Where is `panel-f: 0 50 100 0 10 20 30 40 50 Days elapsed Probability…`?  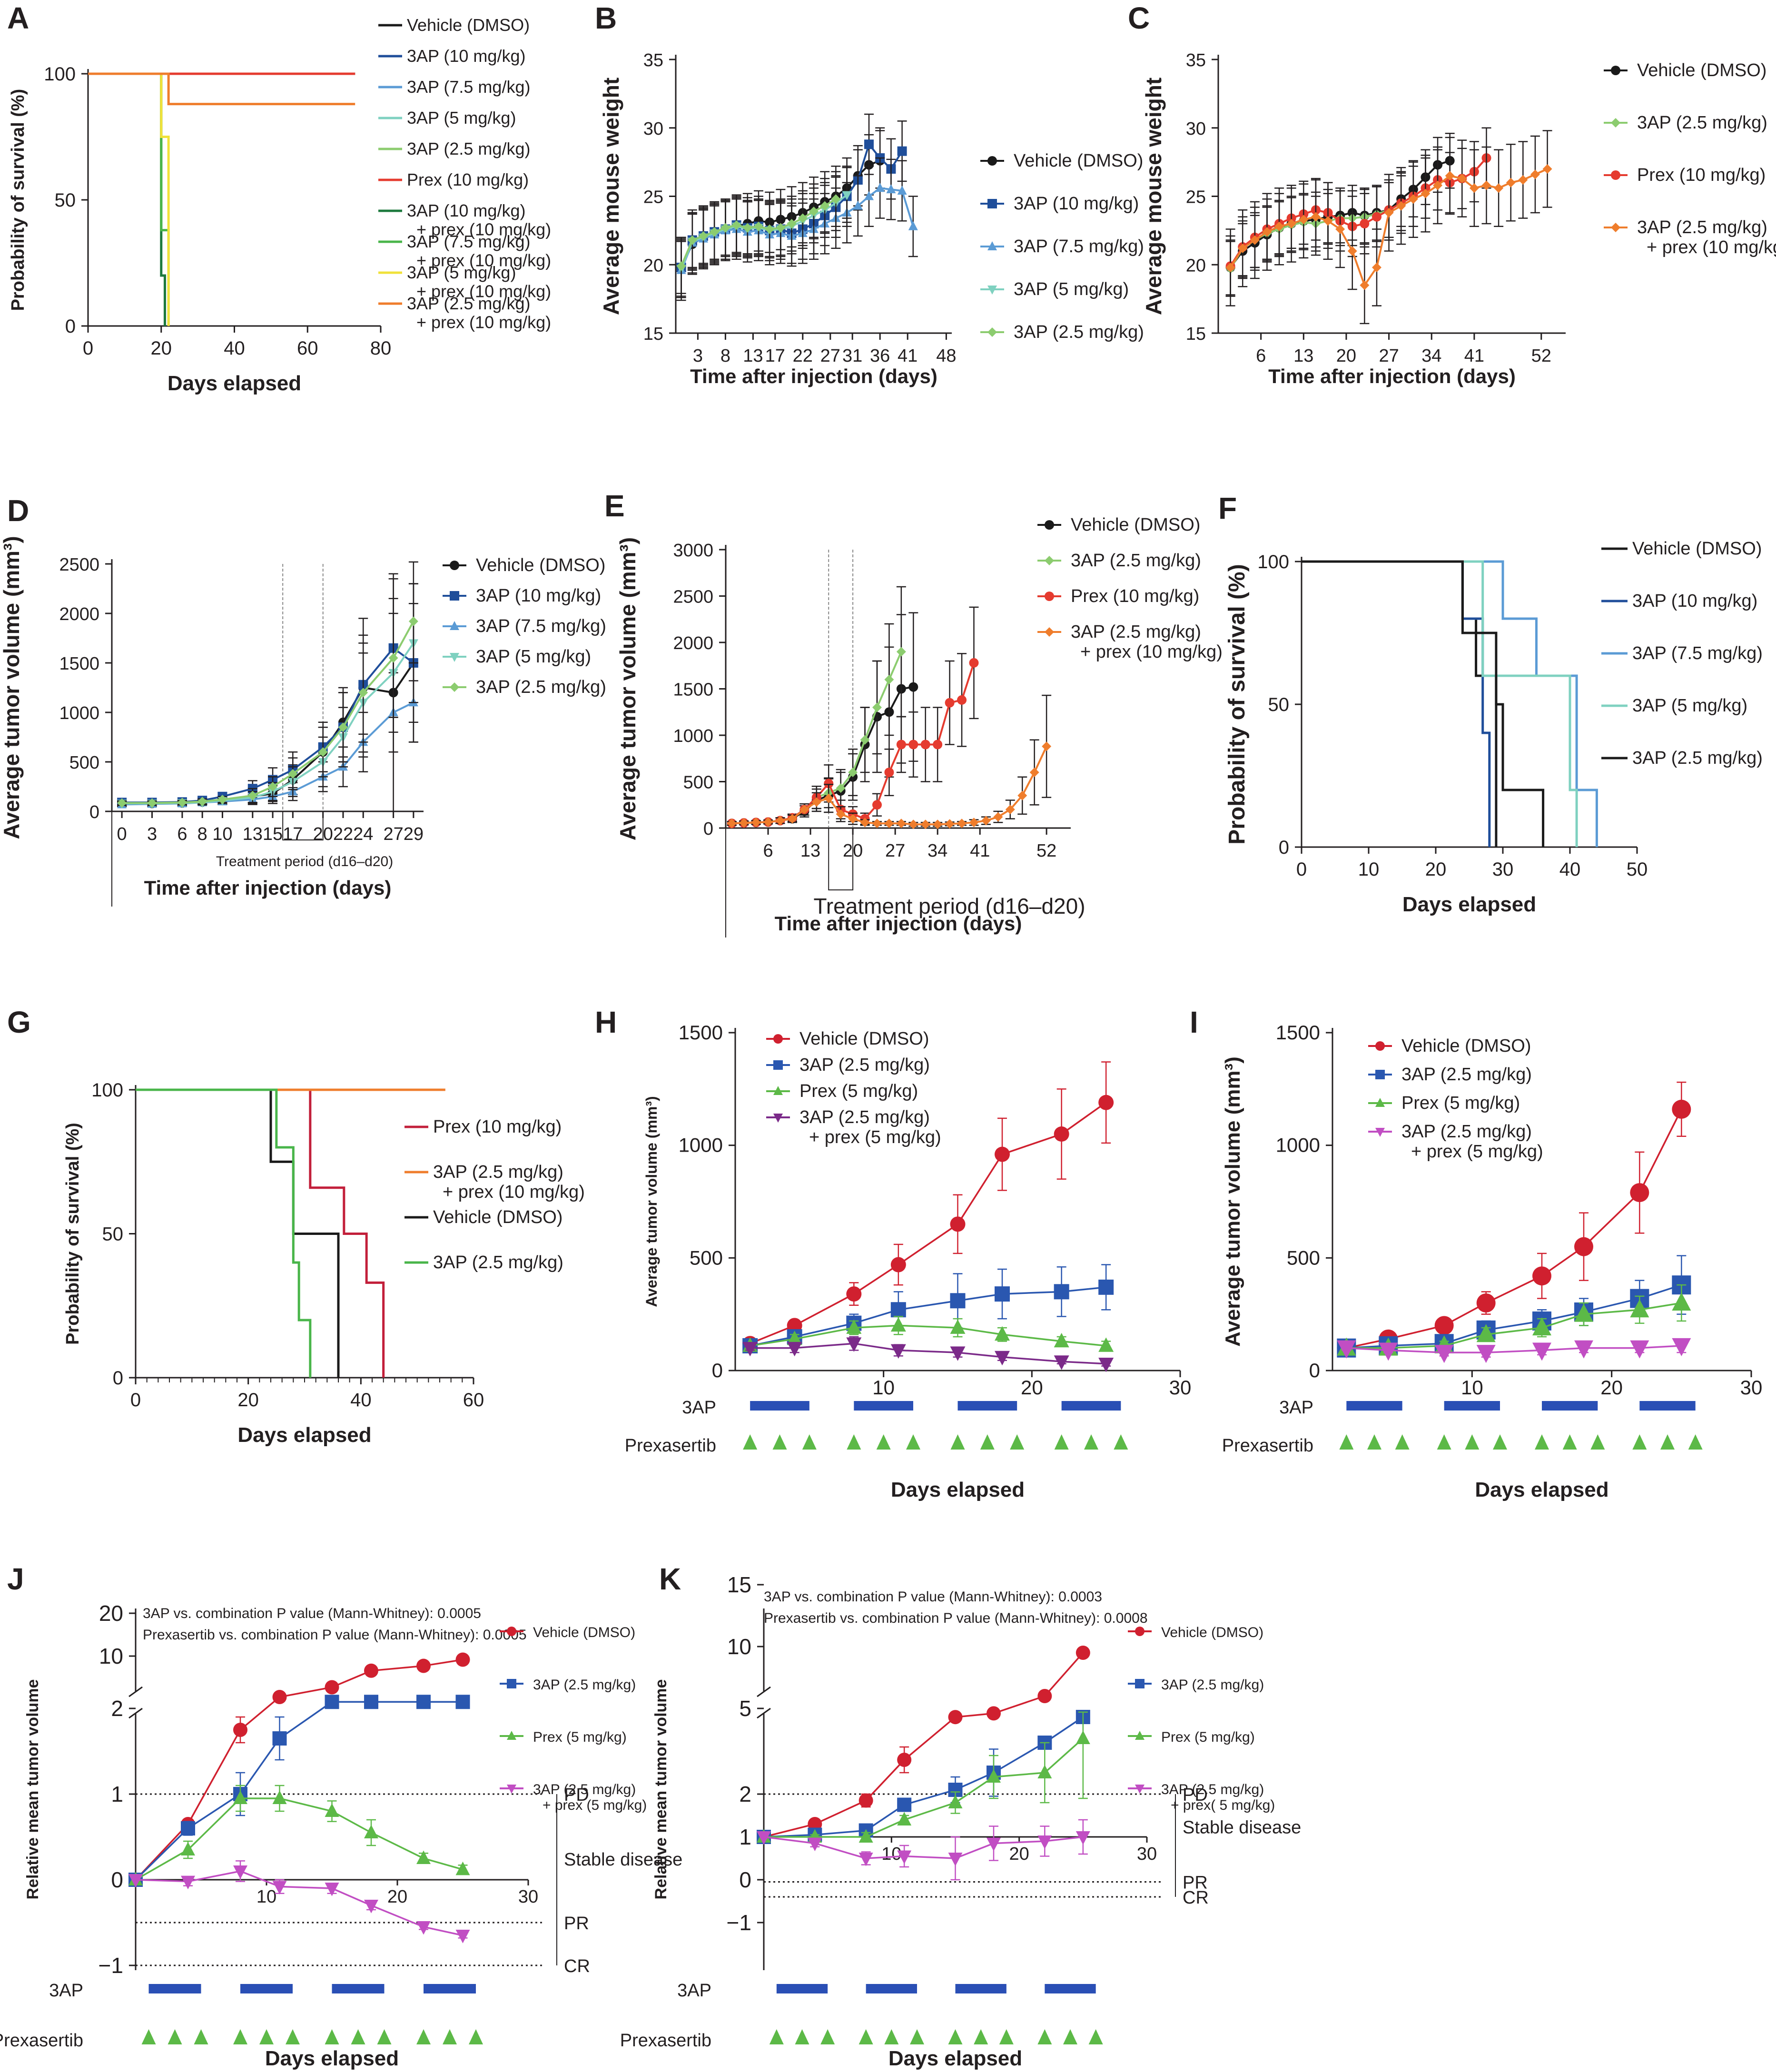 panel-f: 0 50 100 0 10 20 30 40 50 Days elapsed Probability… is located at coordinates (1493, 727).